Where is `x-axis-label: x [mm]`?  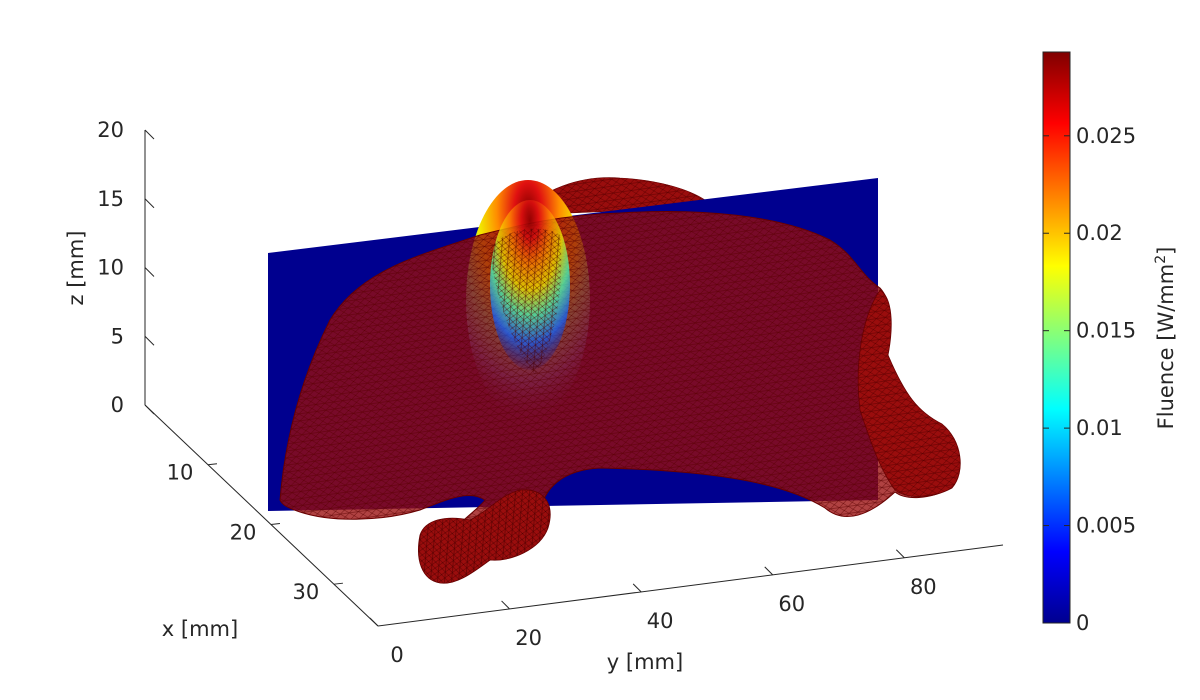
x-axis-label: x [mm] is located at coordinates (200, 629).